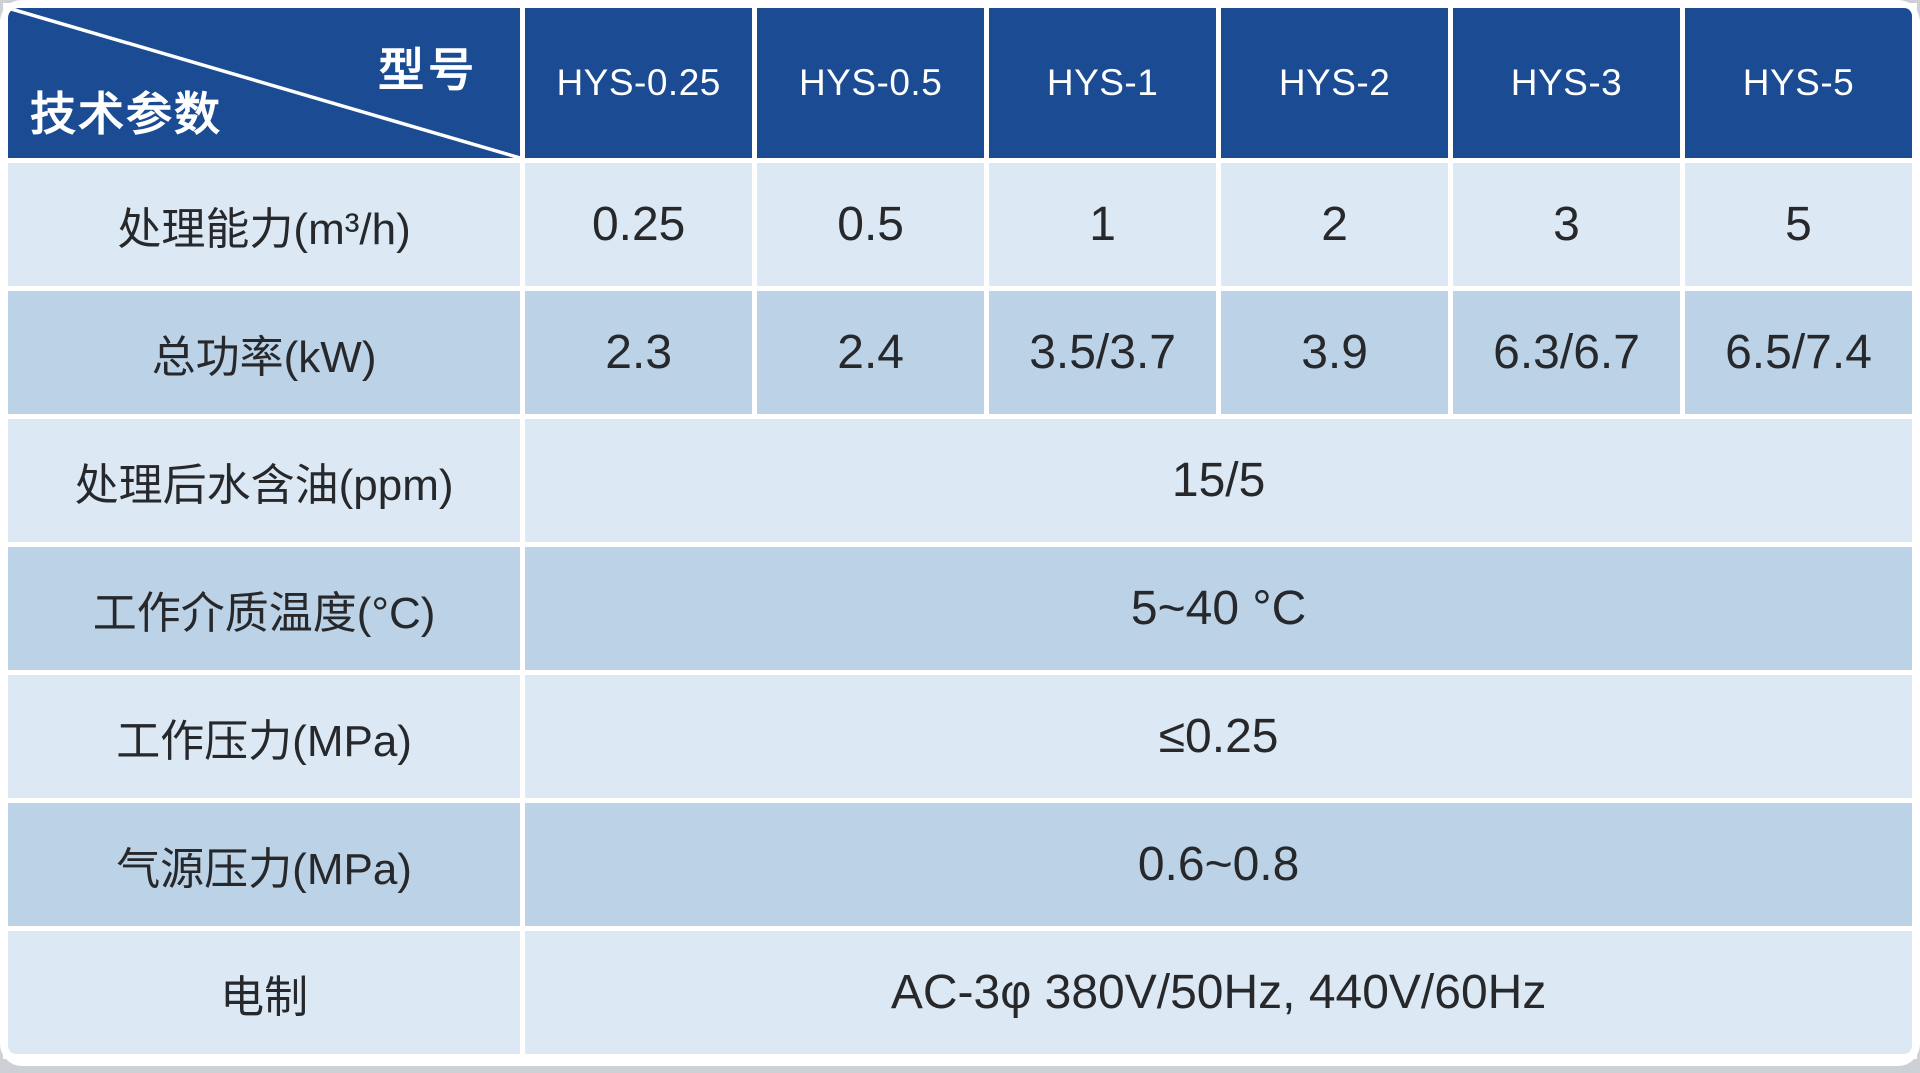  I want to click on cell-value: 3.9, so click(1335, 352).